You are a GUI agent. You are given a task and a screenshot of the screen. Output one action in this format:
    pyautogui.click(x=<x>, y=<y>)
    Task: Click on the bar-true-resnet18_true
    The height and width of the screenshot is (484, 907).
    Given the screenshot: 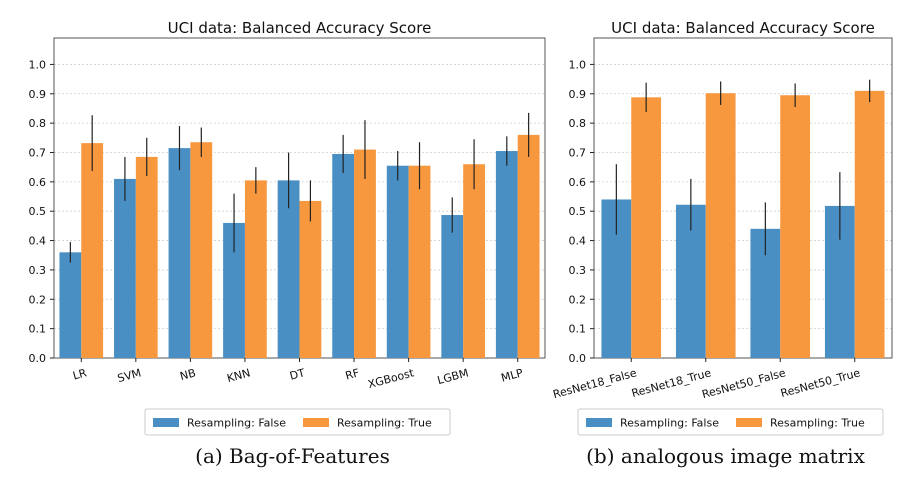 What is the action you would take?
    pyautogui.click(x=720, y=225)
    